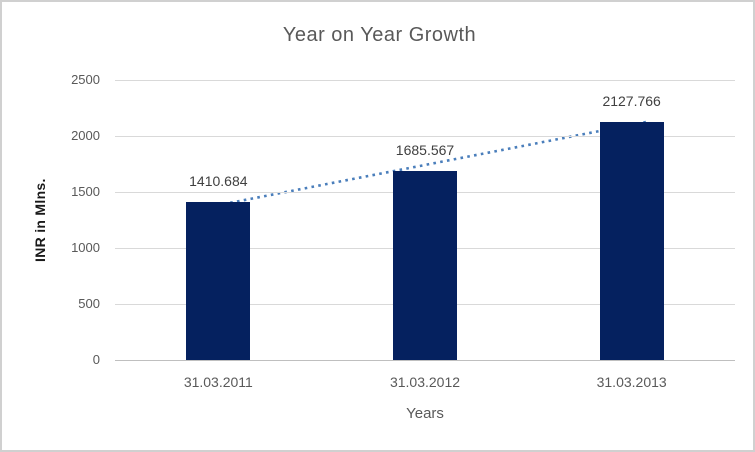 Image resolution: width=755 pixels, height=452 pixels. Describe the element at coordinates (85, 191) in the screenshot. I see `y-tick-label: 1500` at that location.